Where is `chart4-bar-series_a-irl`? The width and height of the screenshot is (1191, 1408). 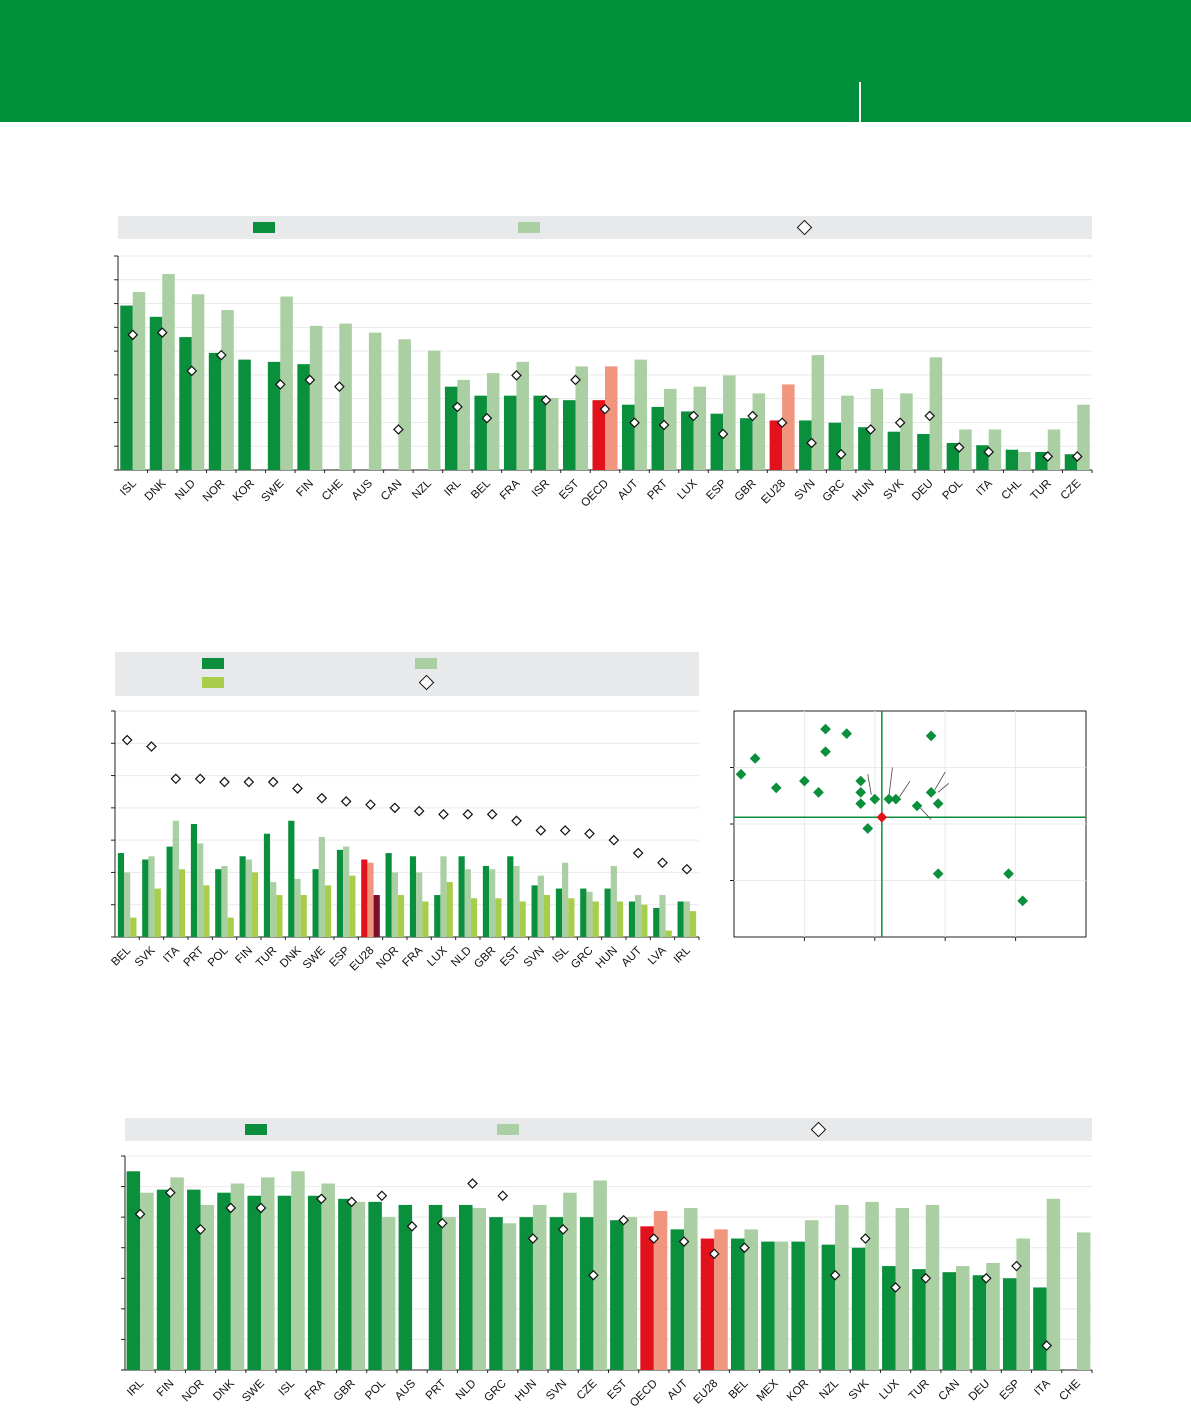
chart4-bar-series_a-irl is located at coordinates (133, 1270).